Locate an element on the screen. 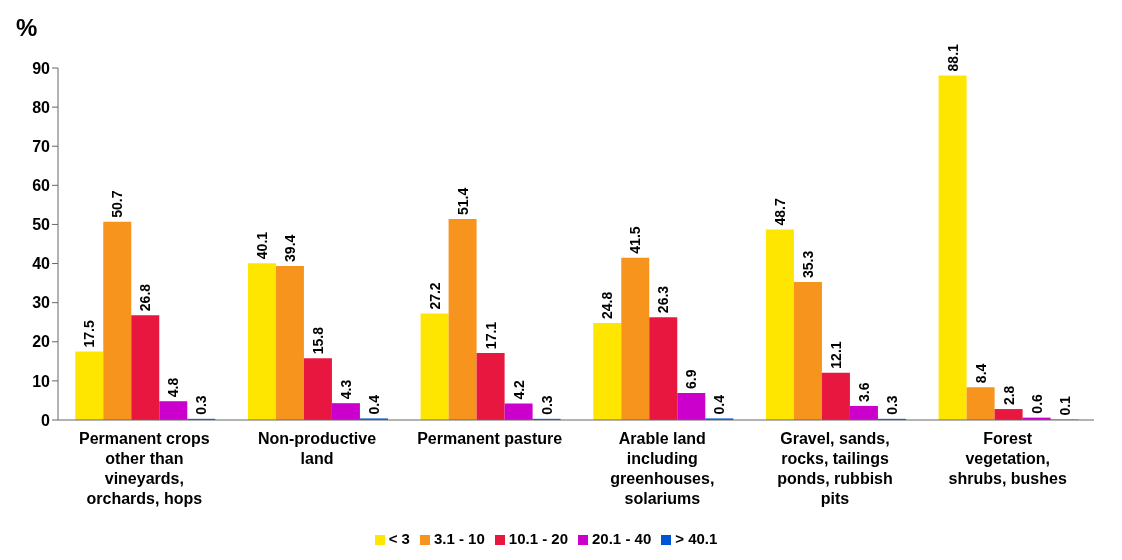  data-label: 6.9 is located at coordinates (691, 379).